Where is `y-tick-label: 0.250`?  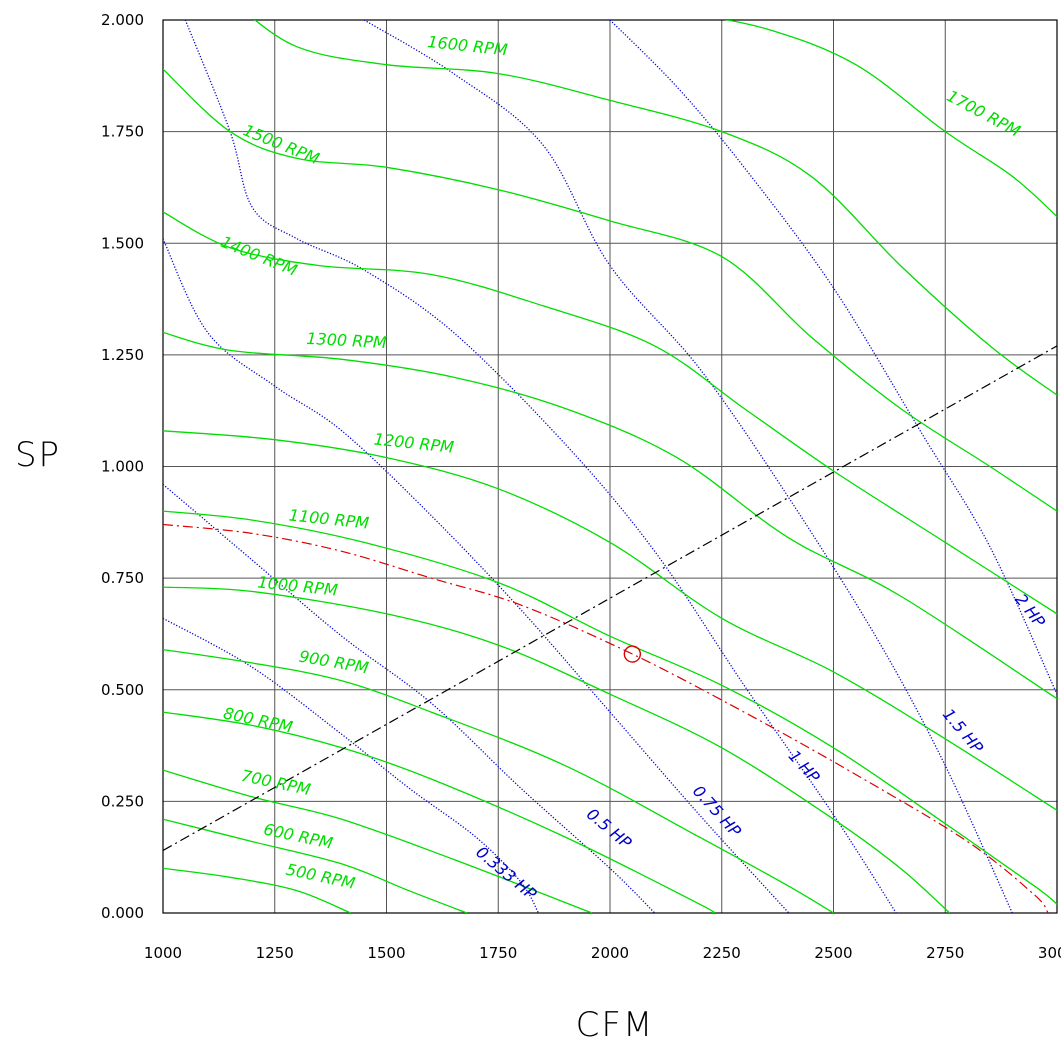 y-tick-label: 0.250 is located at coordinates (122, 801).